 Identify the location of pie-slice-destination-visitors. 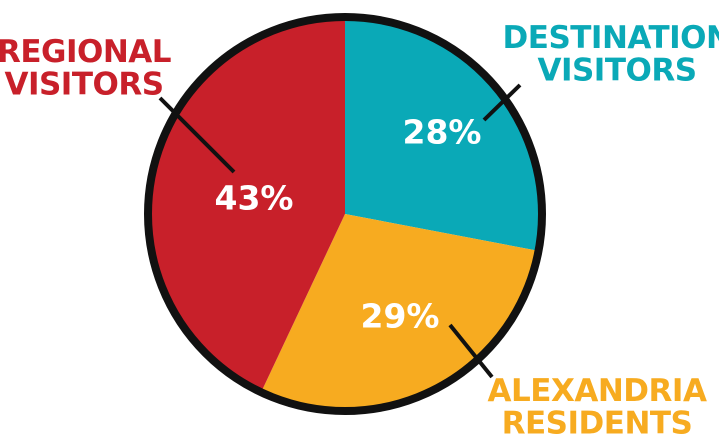
(443, 134).